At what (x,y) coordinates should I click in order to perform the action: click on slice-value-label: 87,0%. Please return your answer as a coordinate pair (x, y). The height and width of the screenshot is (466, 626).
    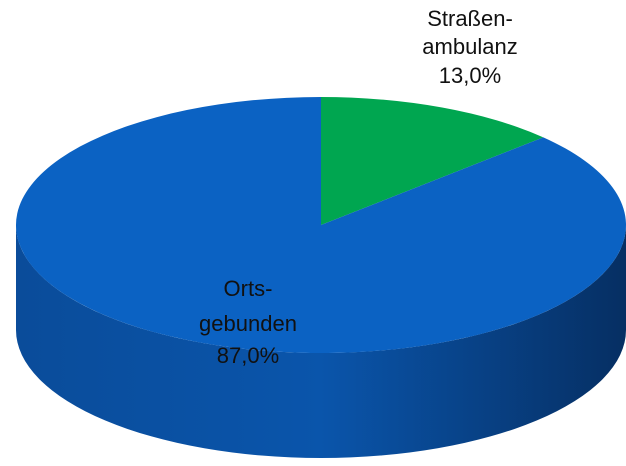
    Looking at the image, I should click on (248, 355).